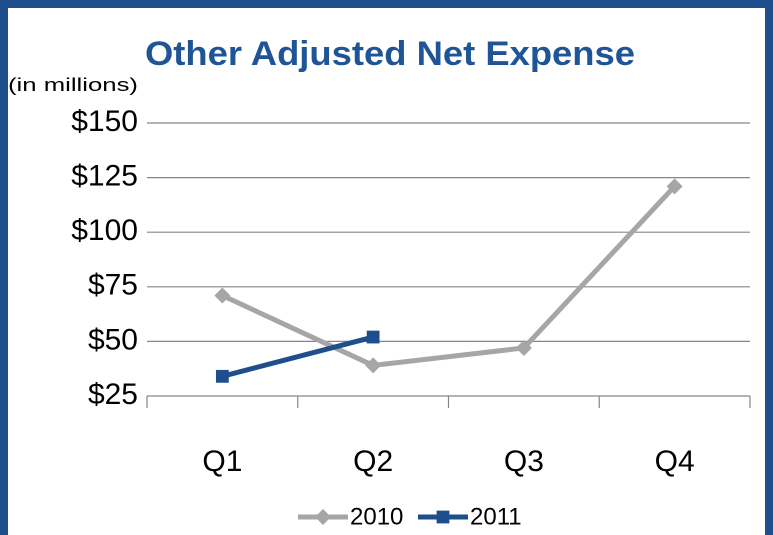  What do you see at coordinates (675, 461) in the screenshot?
I see `x-tick-label: Q4` at bounding box center [675, 461].